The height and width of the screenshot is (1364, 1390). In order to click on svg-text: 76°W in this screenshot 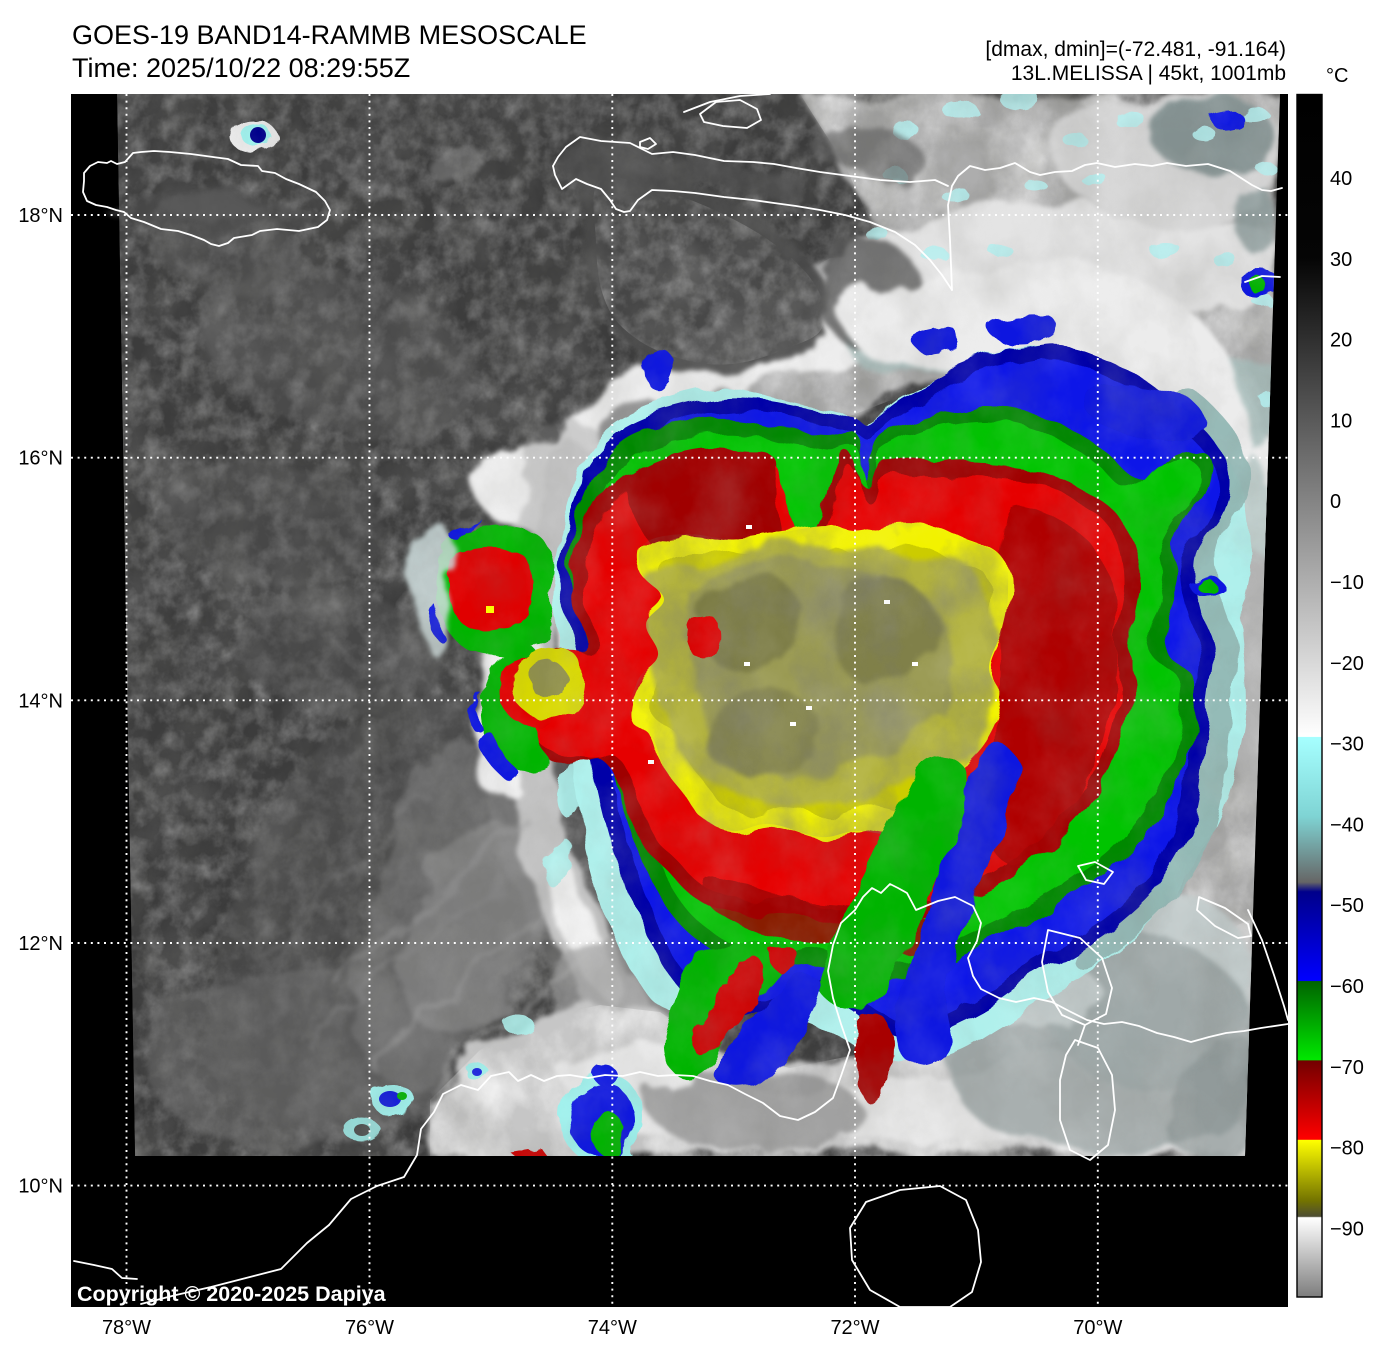, I will do `click(369, 1328)`.